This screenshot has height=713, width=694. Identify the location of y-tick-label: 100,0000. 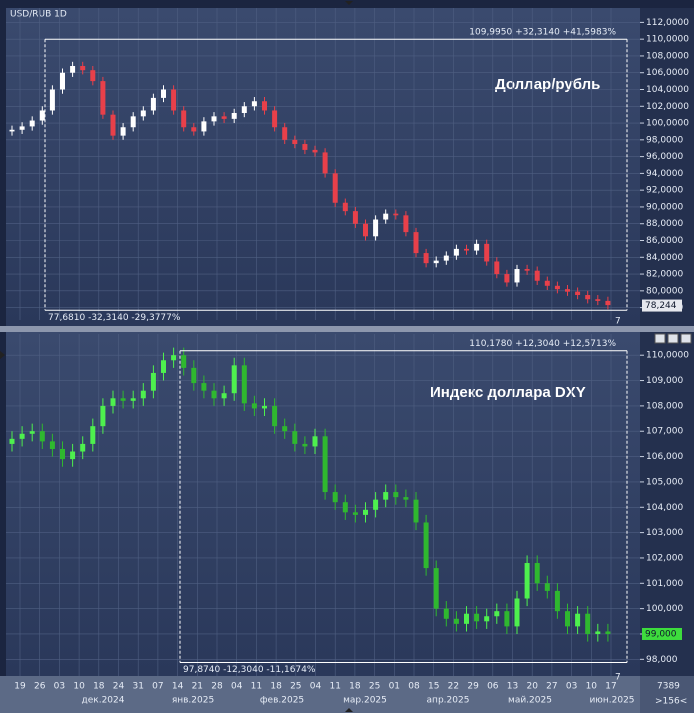
(667, 124).